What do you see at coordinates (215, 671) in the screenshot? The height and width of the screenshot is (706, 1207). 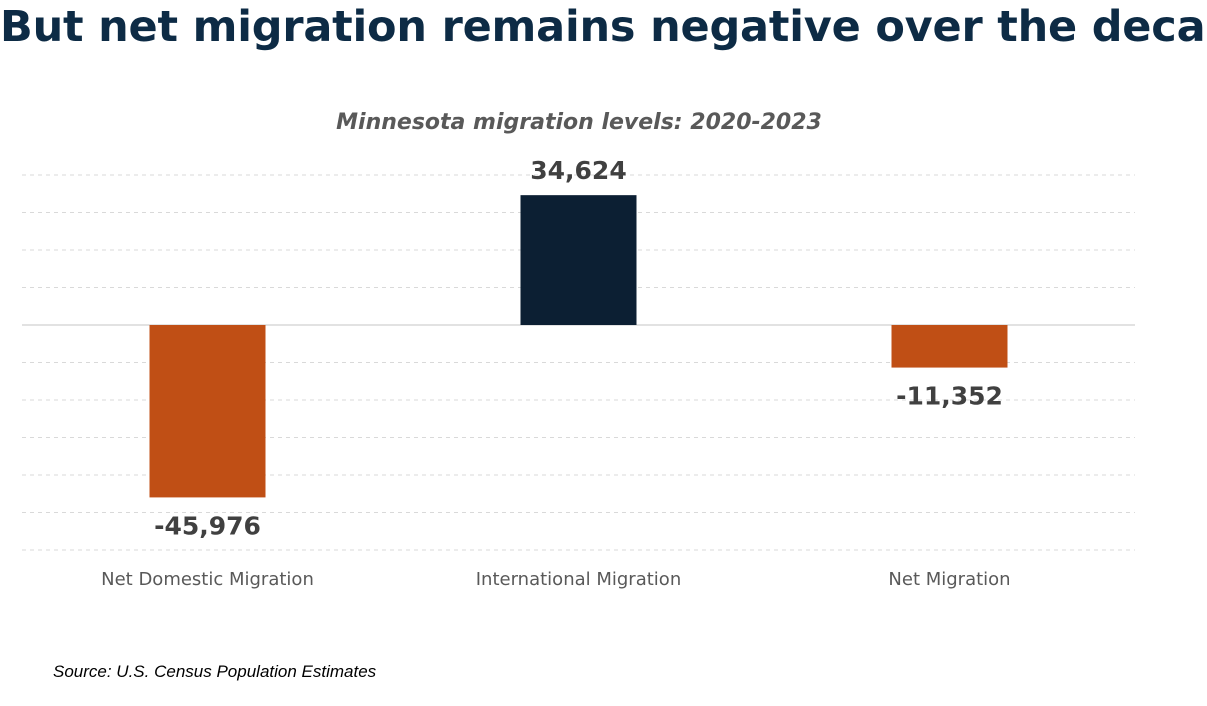 I see `source-note: Source: U.S. Census Population Estimates` at bounding box center [215, 671].